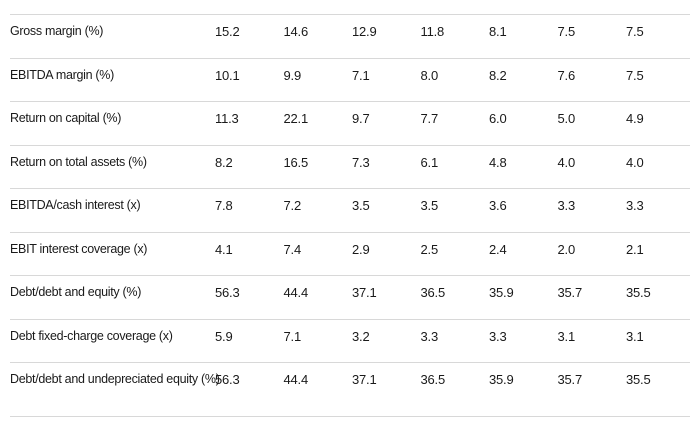  What do you see at coordinates (296, 162) in the screenshot?
I see `value-cell: 16.5` at bounding box center [296, 162].